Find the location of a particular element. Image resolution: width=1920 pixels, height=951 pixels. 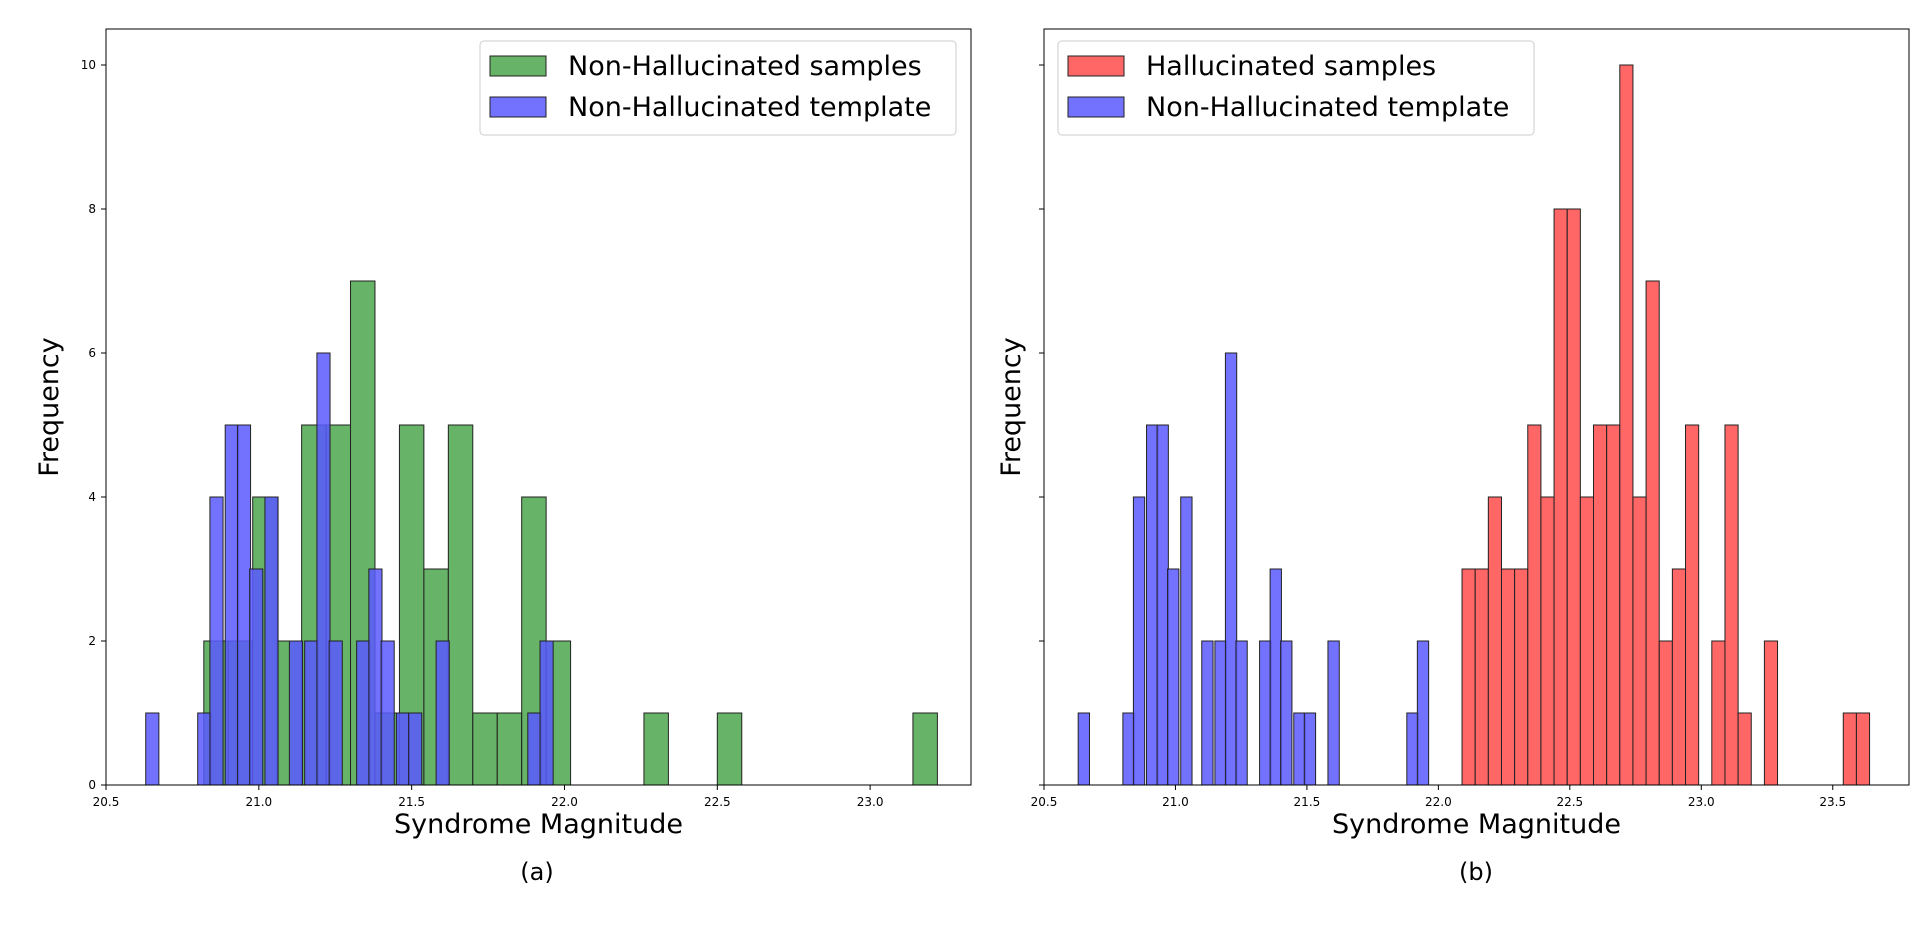

y-tick-label: 6 is located at coordinates (92, 353).